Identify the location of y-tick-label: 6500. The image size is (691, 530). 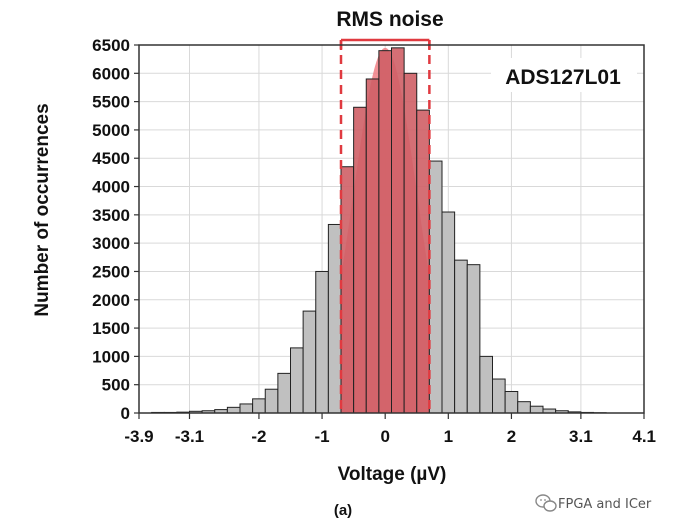
(111, 45).